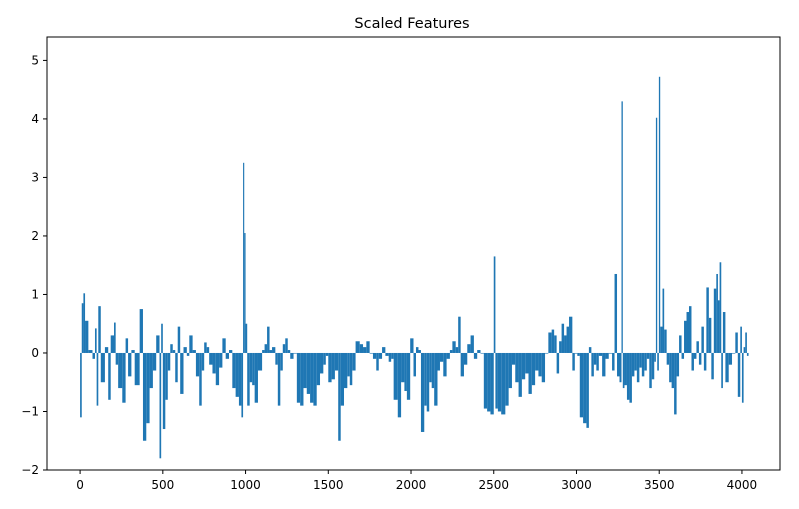 This screenshot has width=799, height=509. Describe the element at coordinates (30, 470) in the screenshot. I see `y-tick-label: −2` at that location.